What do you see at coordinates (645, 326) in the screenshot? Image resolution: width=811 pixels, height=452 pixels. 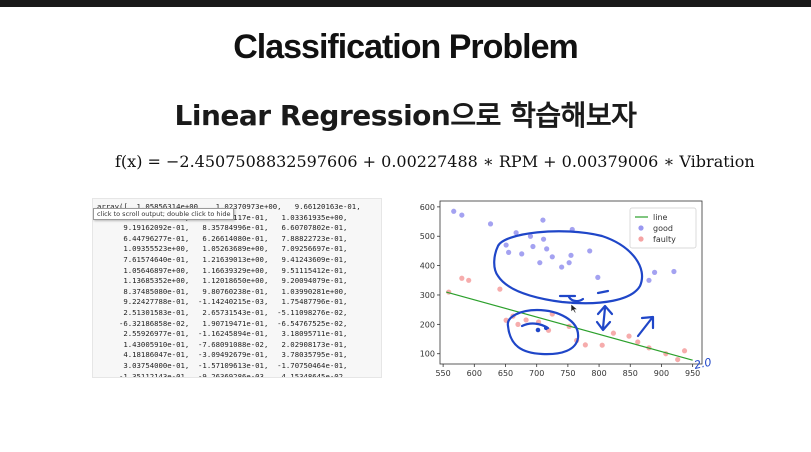 I see `diagonal-arrow-icon` at bounding box center [645, 326].